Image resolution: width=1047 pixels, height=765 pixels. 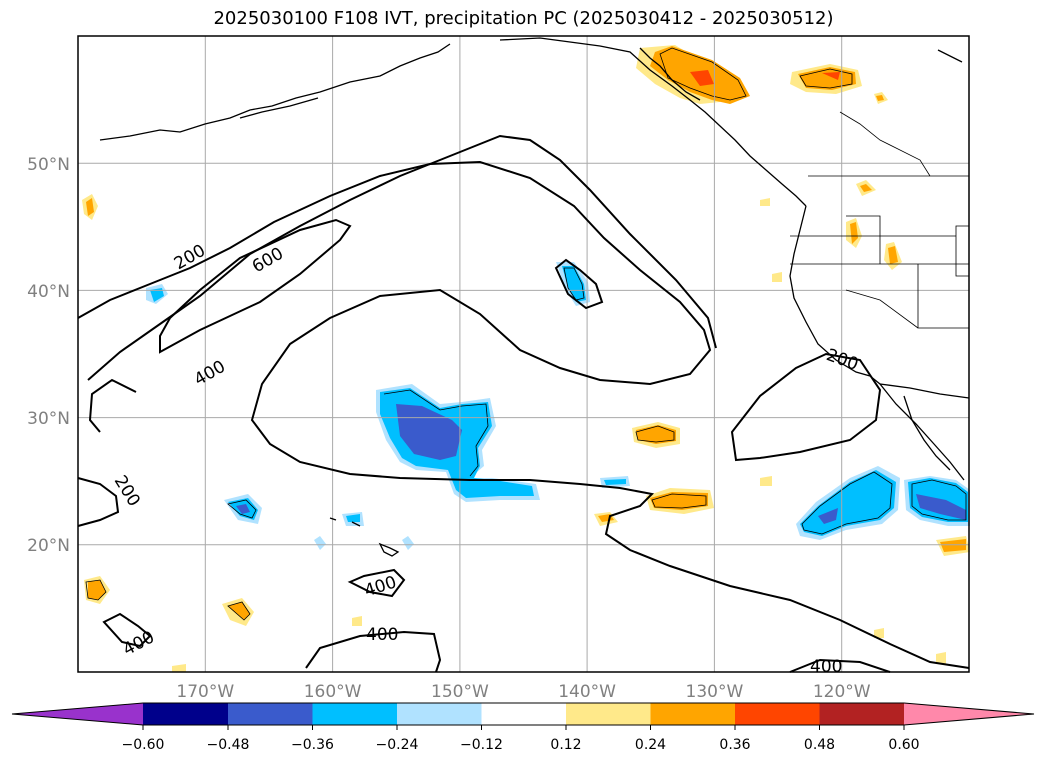 I want to click on colorbar-tick-label: −0.48, so click(x=228, y=745).